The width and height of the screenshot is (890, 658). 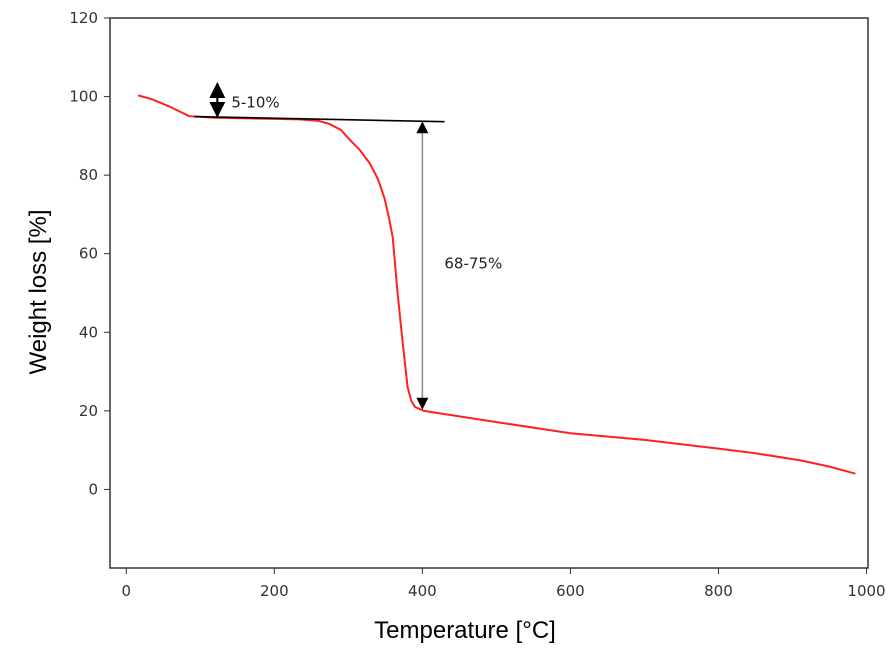 What do you see at coordinates (88, 254) in the screenshot?
I see `y-tick-label: 60` at bounding box center [88, 254].